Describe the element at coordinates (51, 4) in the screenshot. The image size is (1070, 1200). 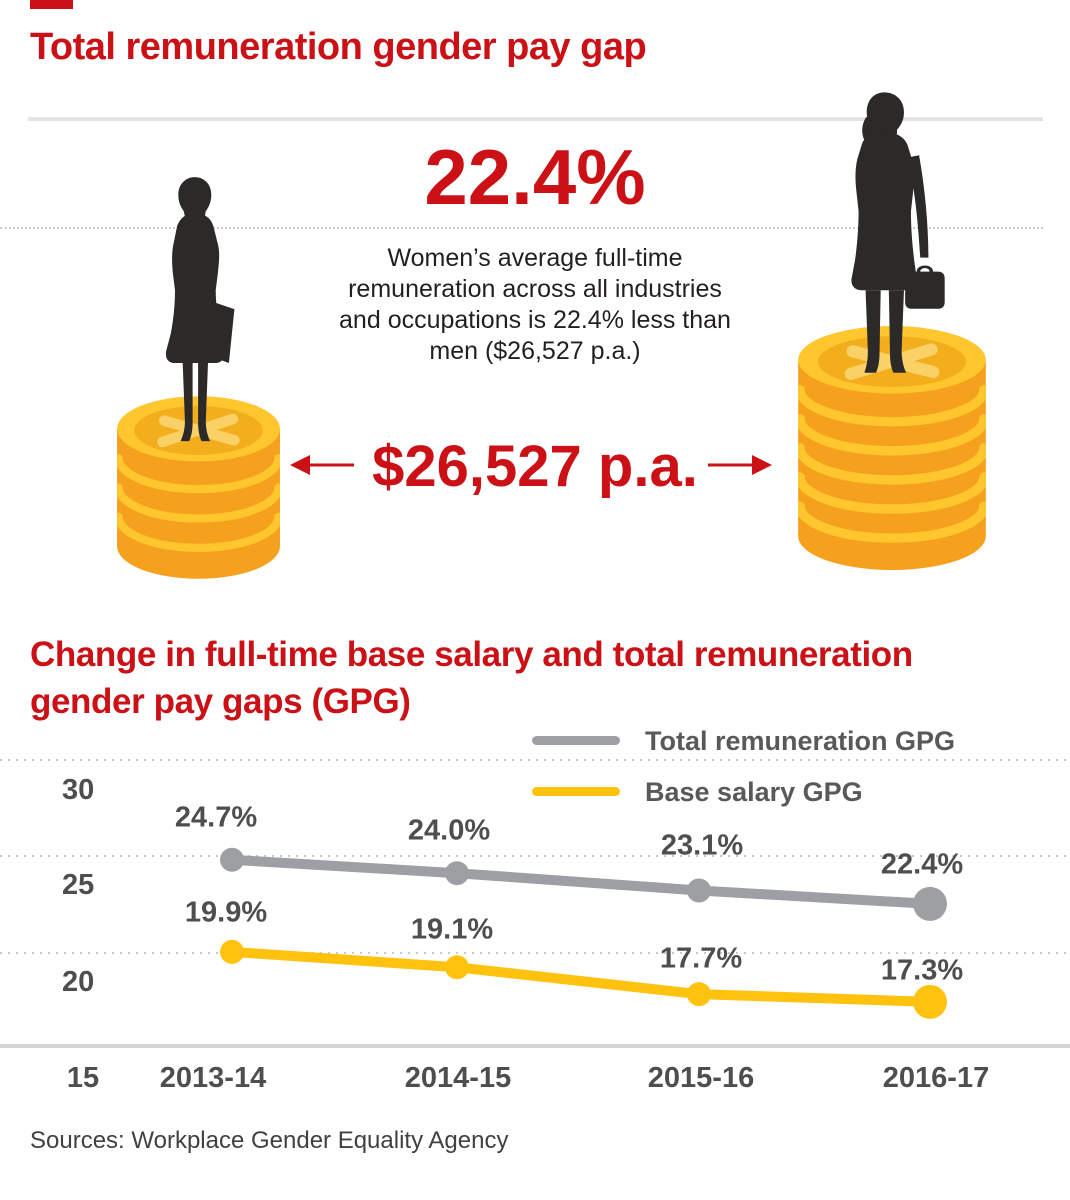
I see `top-red-accent-bar` at that location.